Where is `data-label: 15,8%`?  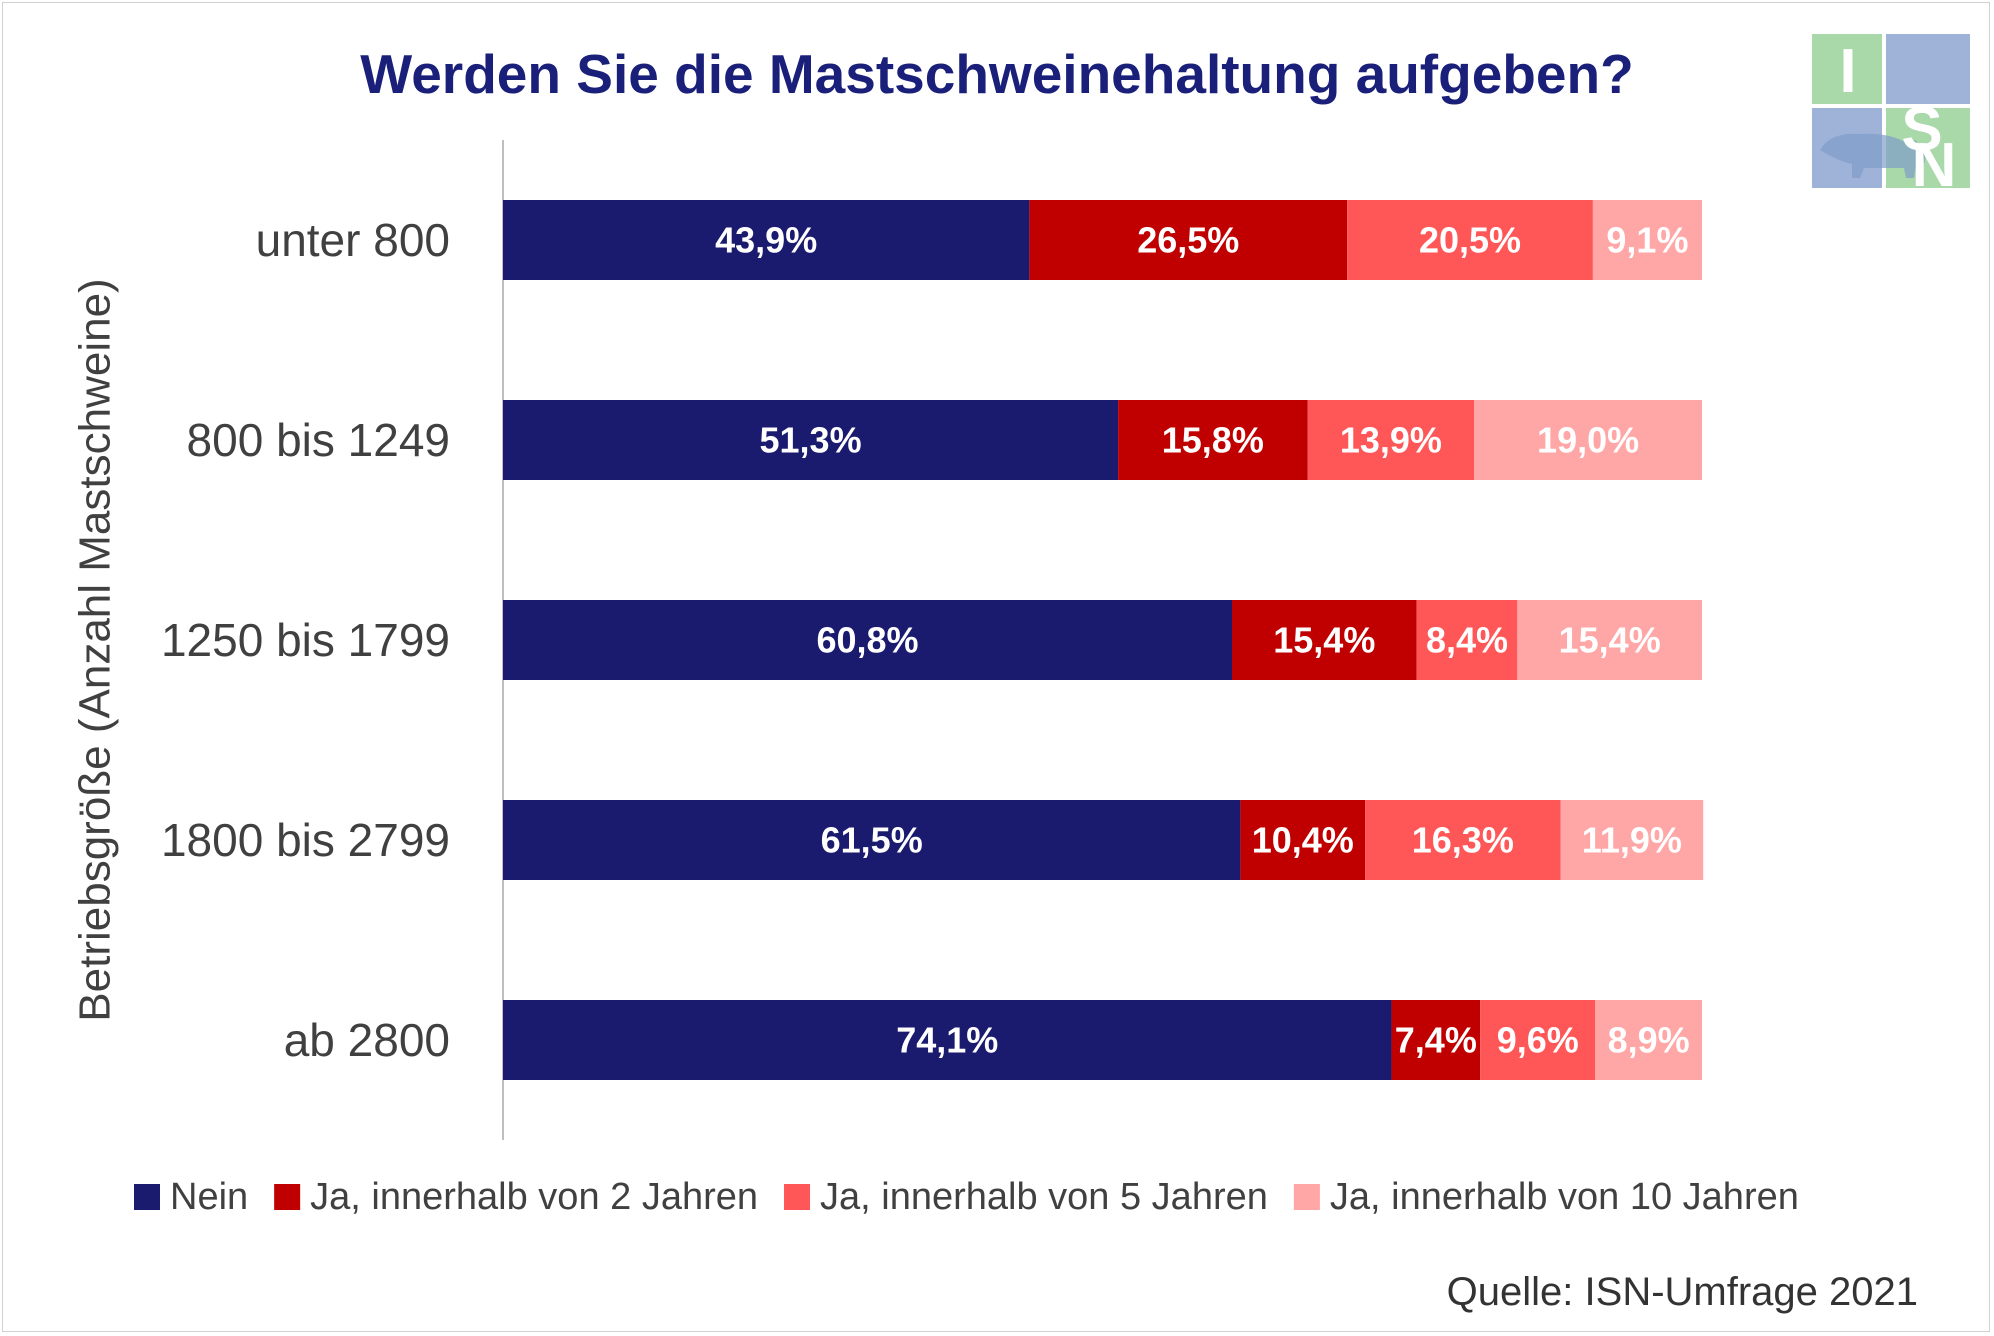 data-label: 15,8% is located at coordinates (1213, 440).